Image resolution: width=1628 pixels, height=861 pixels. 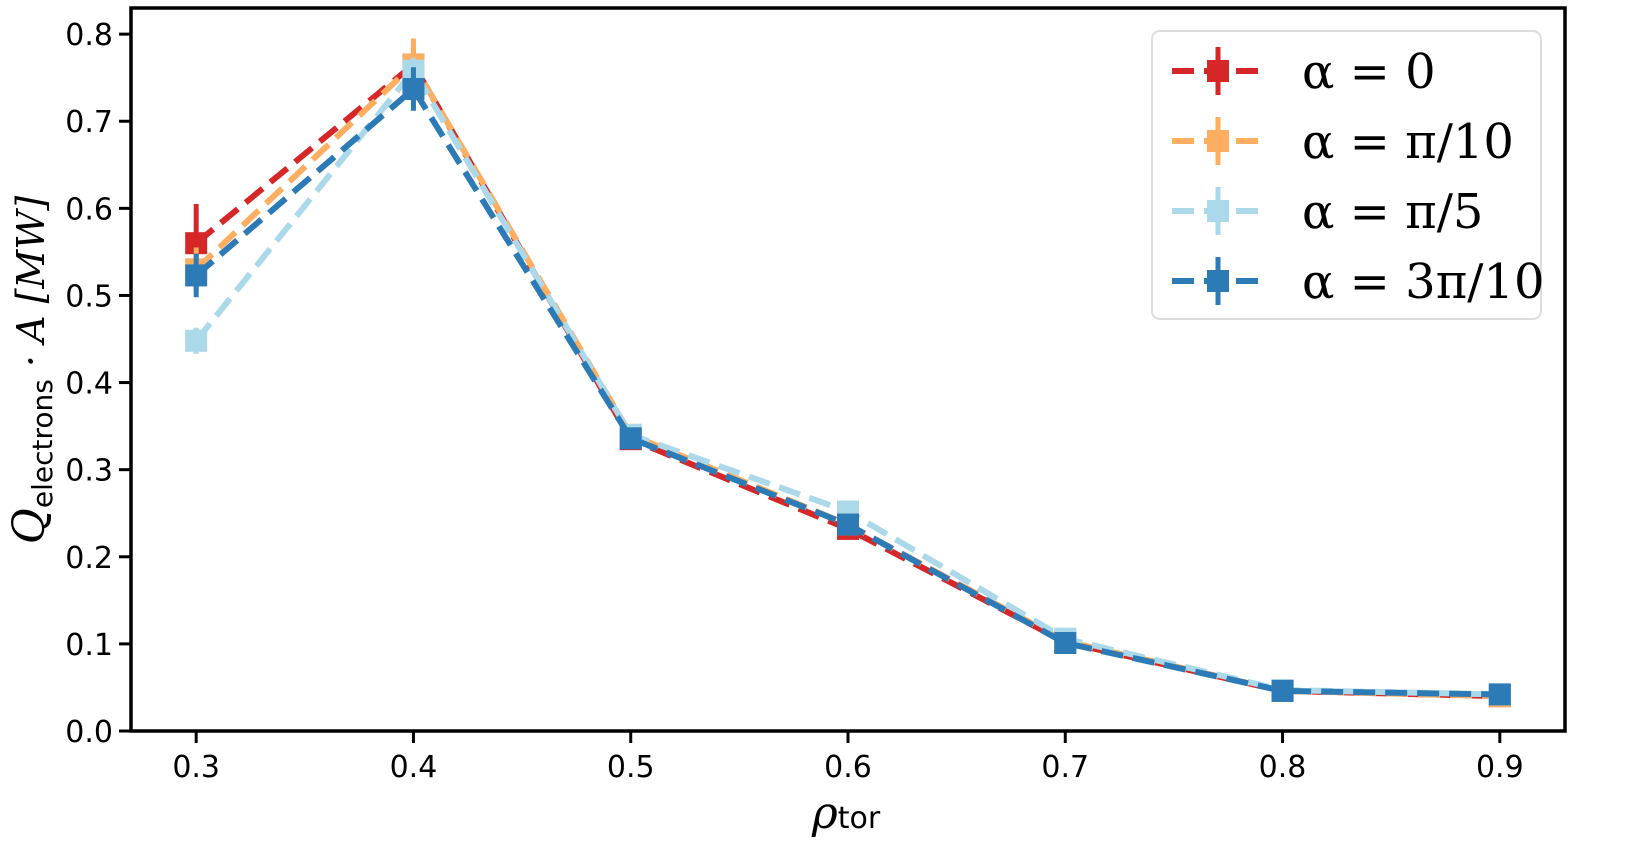 I want to click on legend-label: α = 3π/10, so click(x=1423, y=282).